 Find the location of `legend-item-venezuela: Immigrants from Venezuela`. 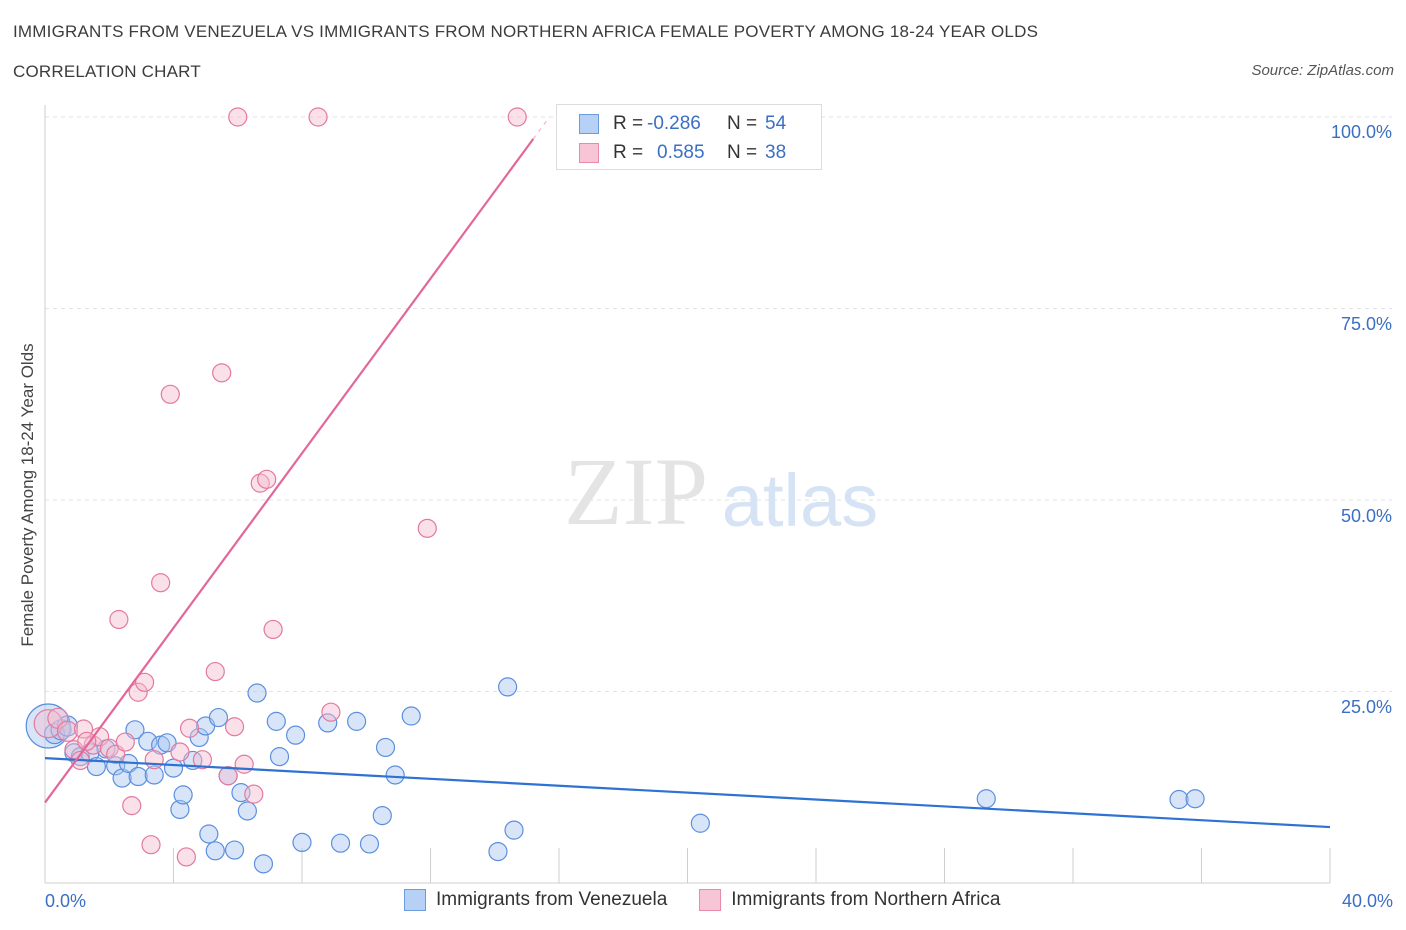

legend-item-venezuela: Immigrants from Venezuela is located at coordinates (535, 900).